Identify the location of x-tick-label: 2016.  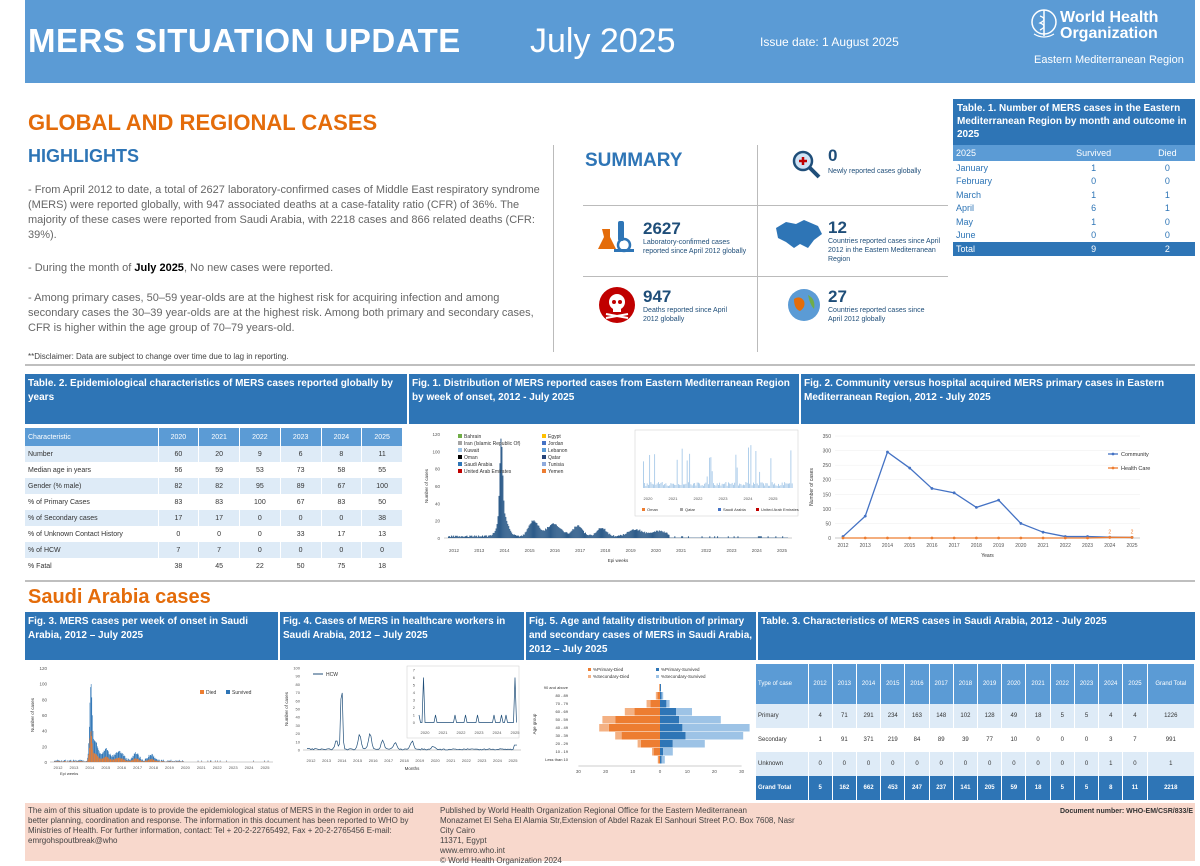
(555, 550).